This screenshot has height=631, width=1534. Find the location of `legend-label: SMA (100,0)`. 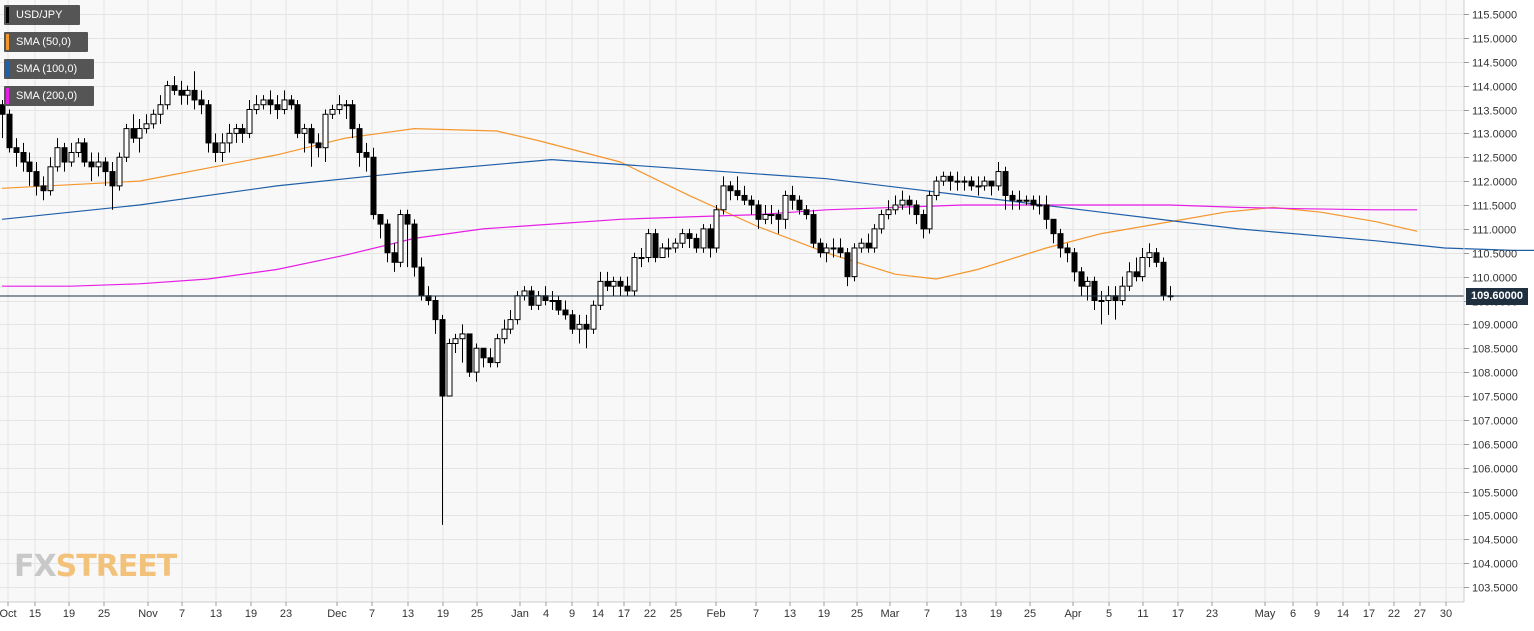

legend-label: SMA (100,0) is located at coordinates (47, 69).